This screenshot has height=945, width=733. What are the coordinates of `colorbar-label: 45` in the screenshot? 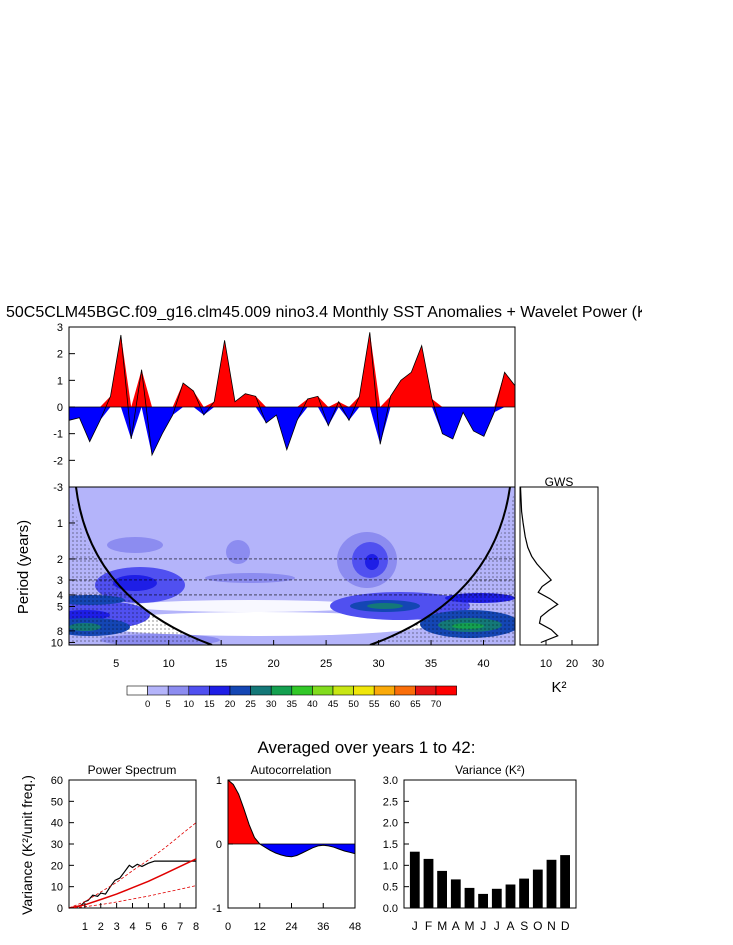 It's located at (333, 704).